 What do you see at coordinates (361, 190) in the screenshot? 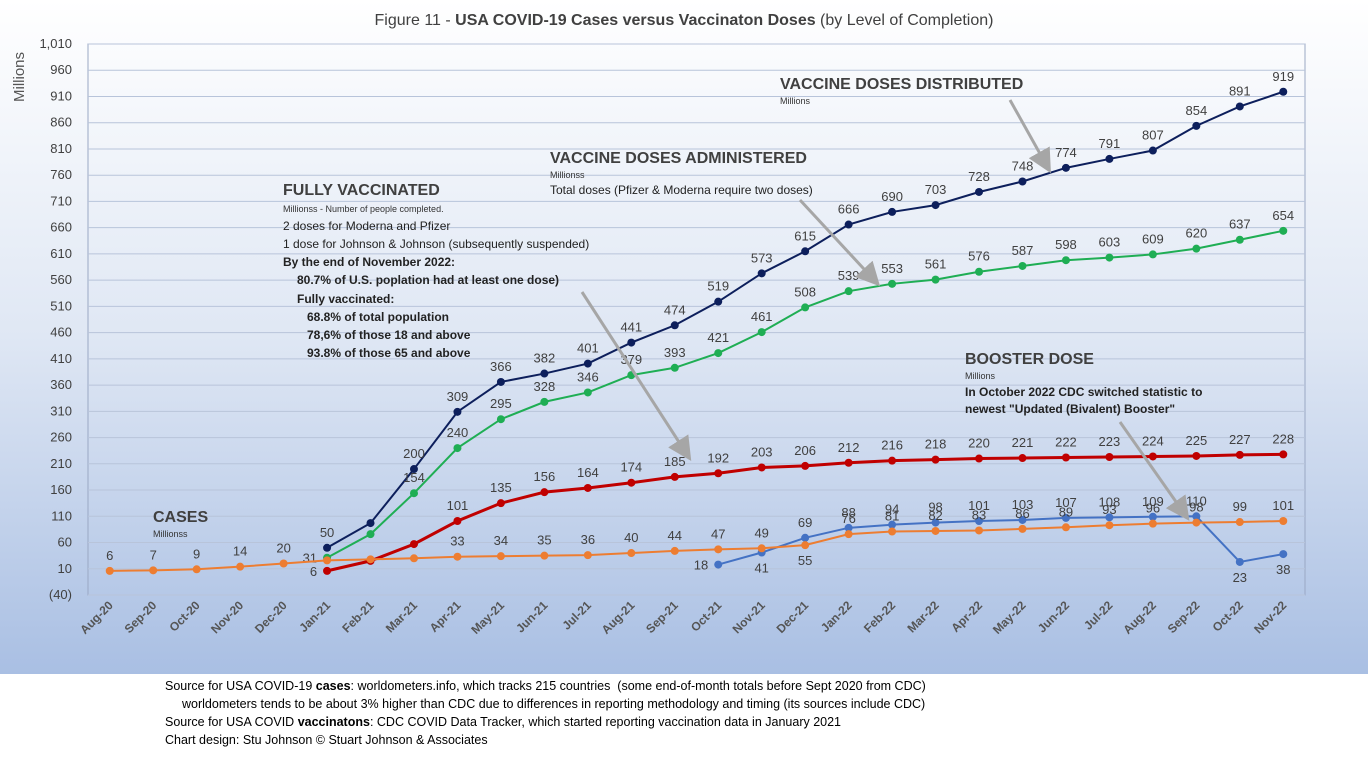
I see `annotation-title: FULLY VACCINATED` at bounding box center [361, 190].